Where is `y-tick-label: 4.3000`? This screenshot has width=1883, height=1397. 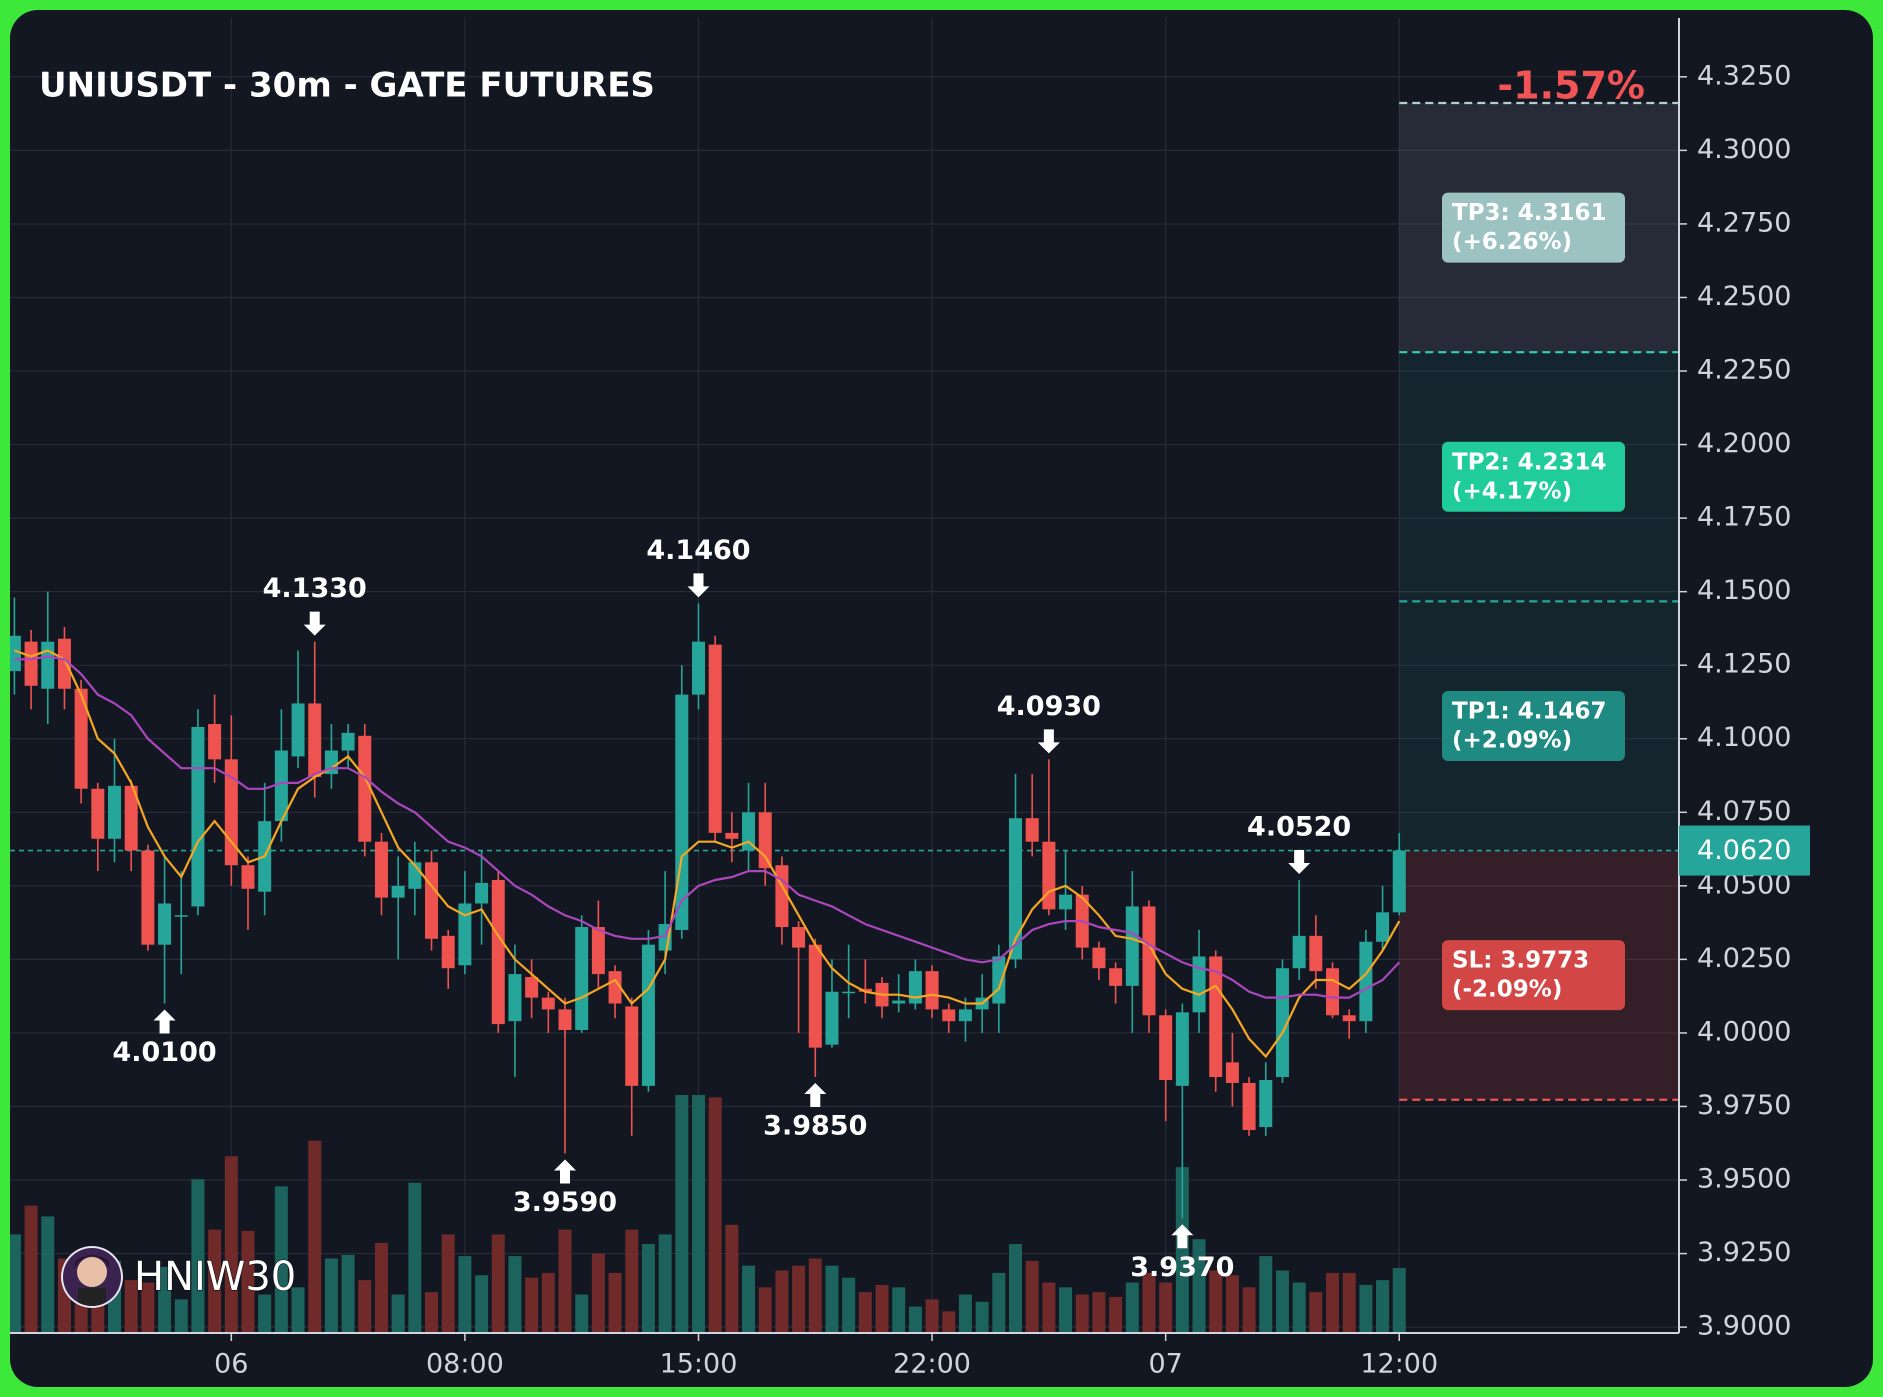
y-tick-label: 4.3000 is located at coordinates (1744, 149).